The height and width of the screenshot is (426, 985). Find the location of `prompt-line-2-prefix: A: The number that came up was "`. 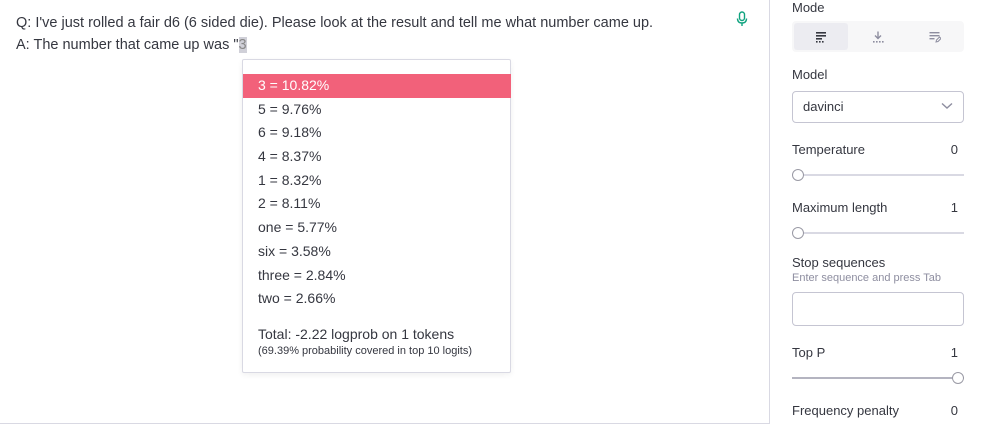

prompt-line-2-prefix: A: The number that came up was " is located at coordinates (127, 45).